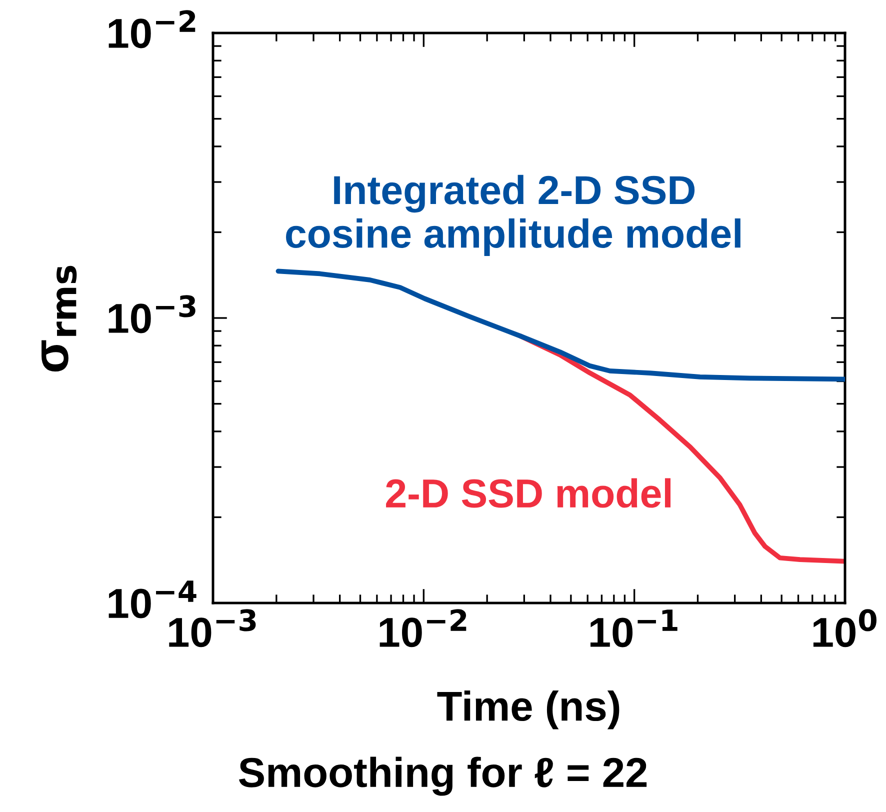 The width and height of the screenshot is (886, 812). I want to click on x-tick-label: 10$^{−2}$, so click(423, 628).